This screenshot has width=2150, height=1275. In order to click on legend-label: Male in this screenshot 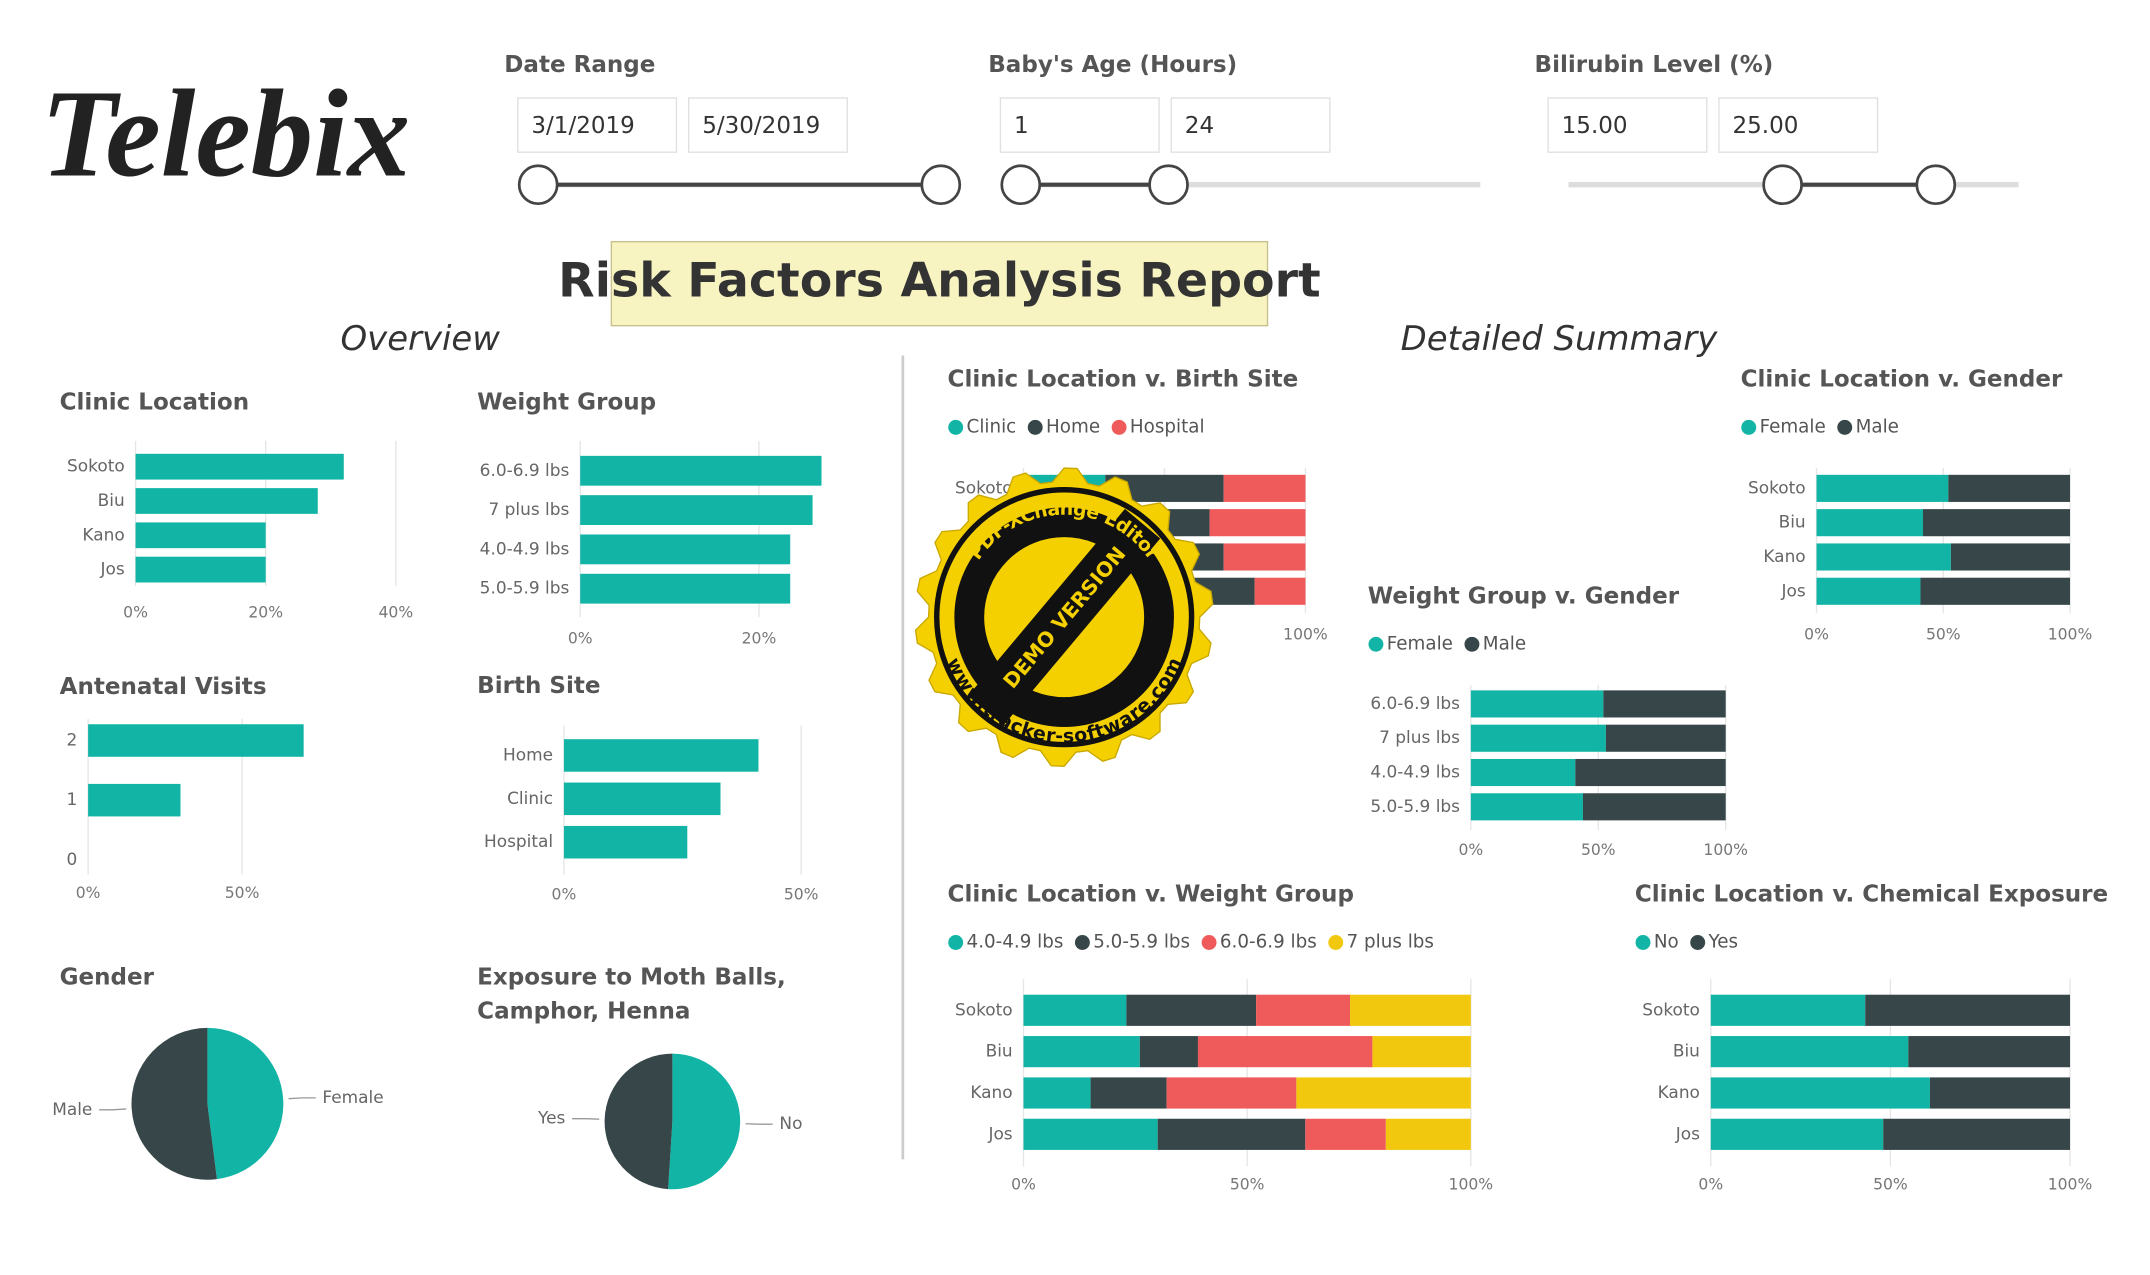, I will do `click(1504, 643)`.